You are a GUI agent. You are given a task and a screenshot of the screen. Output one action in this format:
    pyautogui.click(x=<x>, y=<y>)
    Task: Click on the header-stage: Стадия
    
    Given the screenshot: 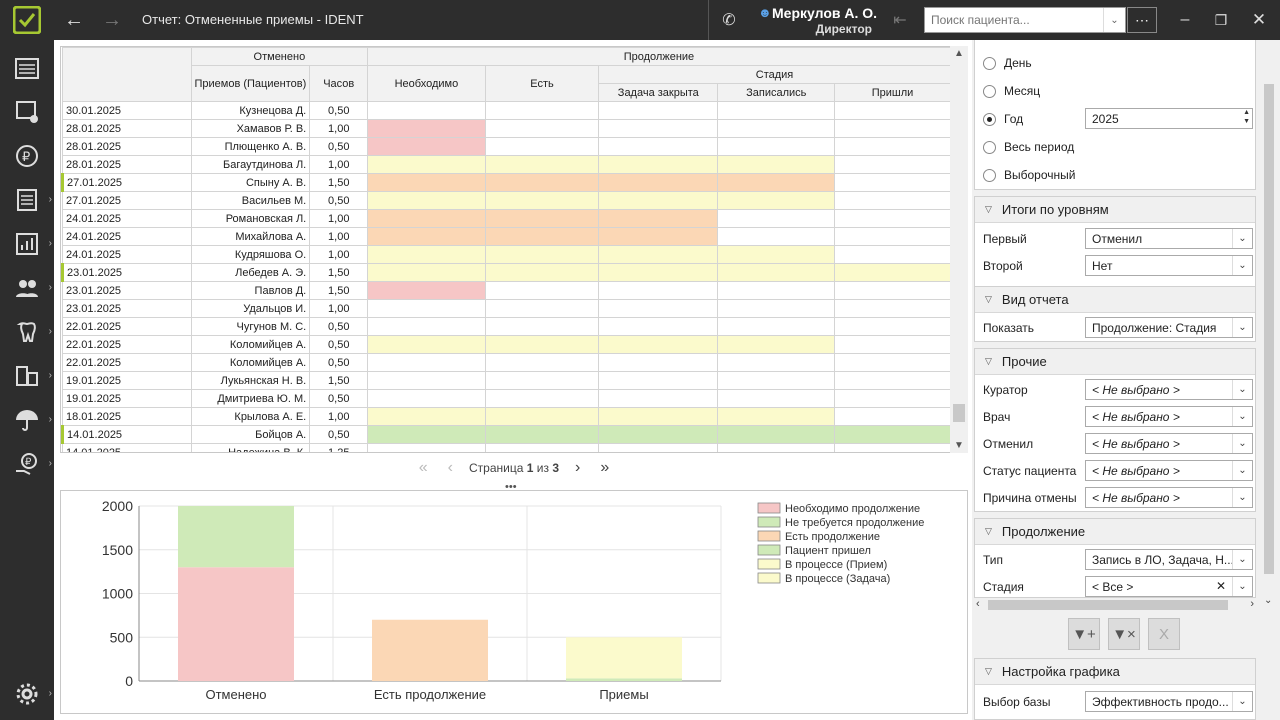 What is the action you would take?
    pyautogui.click(x=774, y=74)
    